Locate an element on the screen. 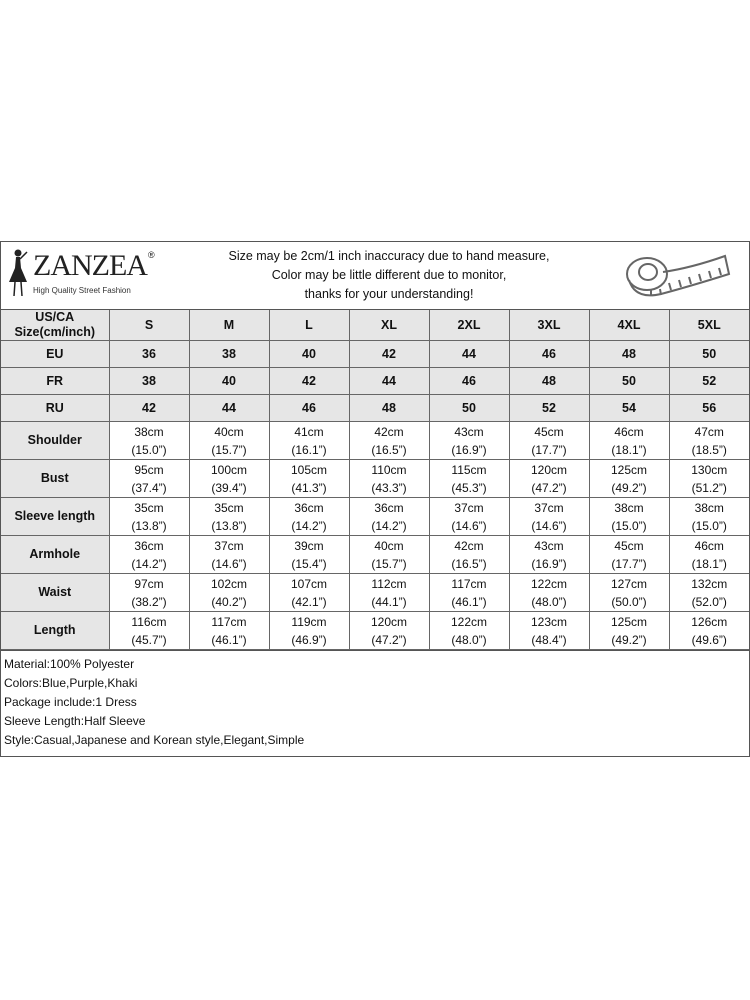 The image size is (750, 1000). size-header: S is located at coordinates (149, 325).